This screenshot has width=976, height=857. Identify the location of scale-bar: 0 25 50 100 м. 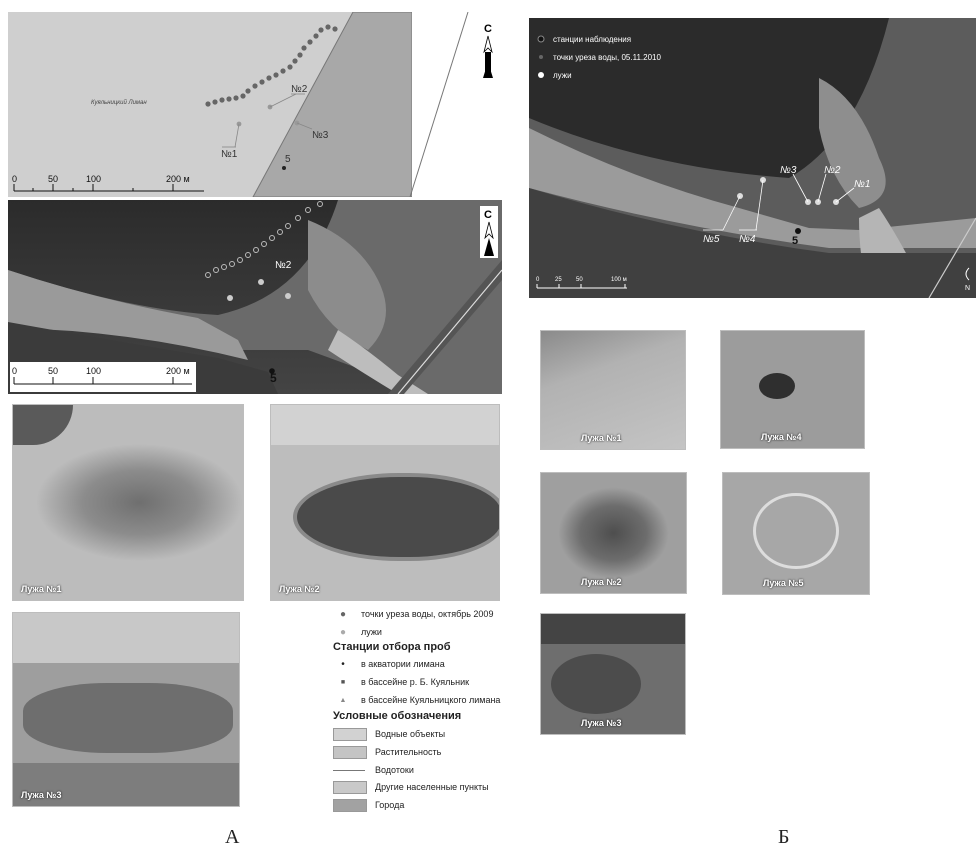
(581, 283).